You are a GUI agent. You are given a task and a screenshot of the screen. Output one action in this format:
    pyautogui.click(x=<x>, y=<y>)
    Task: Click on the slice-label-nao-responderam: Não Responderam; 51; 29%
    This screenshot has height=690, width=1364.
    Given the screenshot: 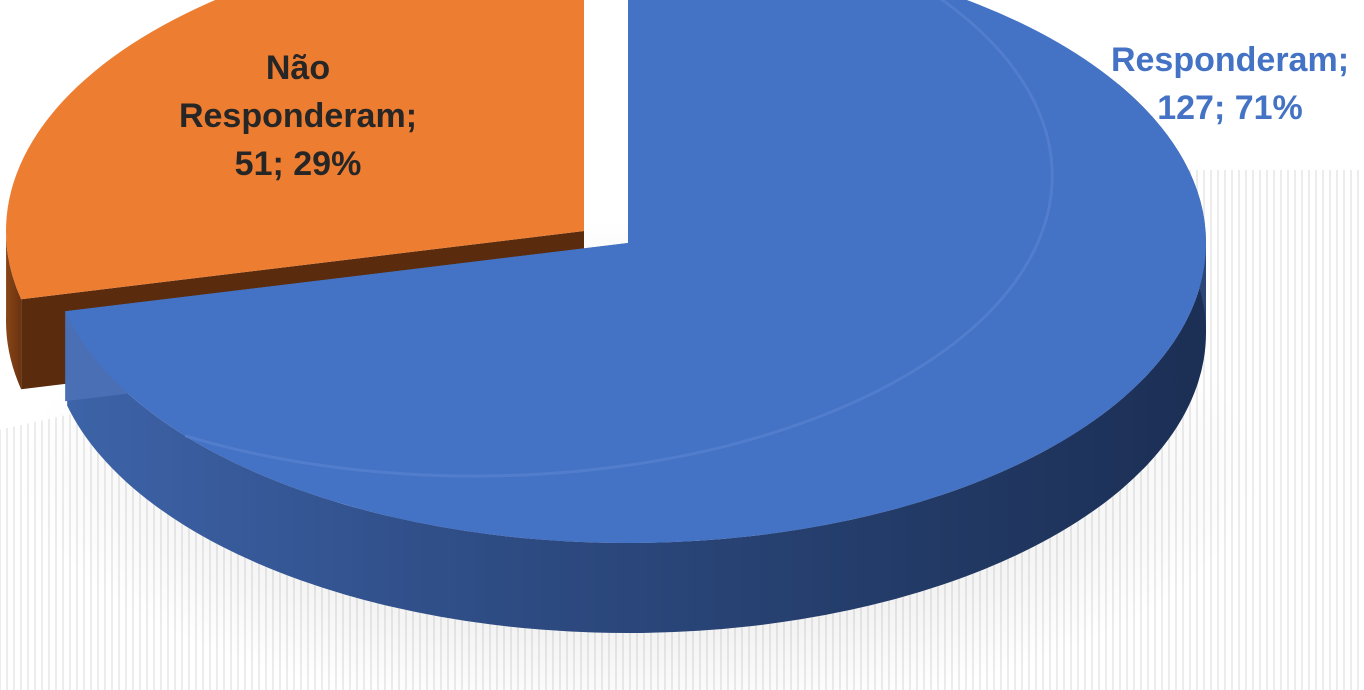 What is the action you would take?
    pyautogui.click(x=298, y=116)
    